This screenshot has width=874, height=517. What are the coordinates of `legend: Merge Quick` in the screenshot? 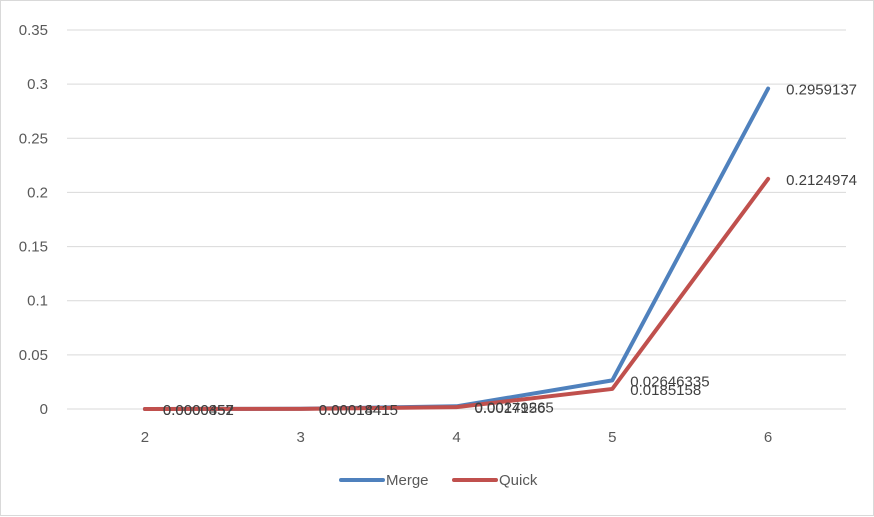 It's located at (438, 480).